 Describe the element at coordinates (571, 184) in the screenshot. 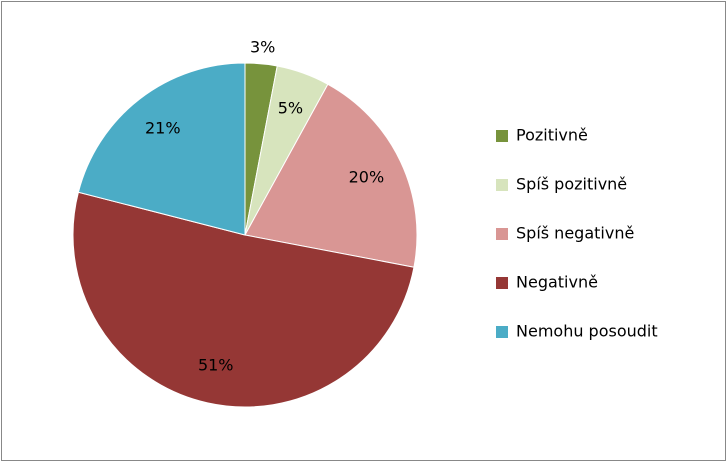

I see `legend-label: Spíš pozitivně` at that location.